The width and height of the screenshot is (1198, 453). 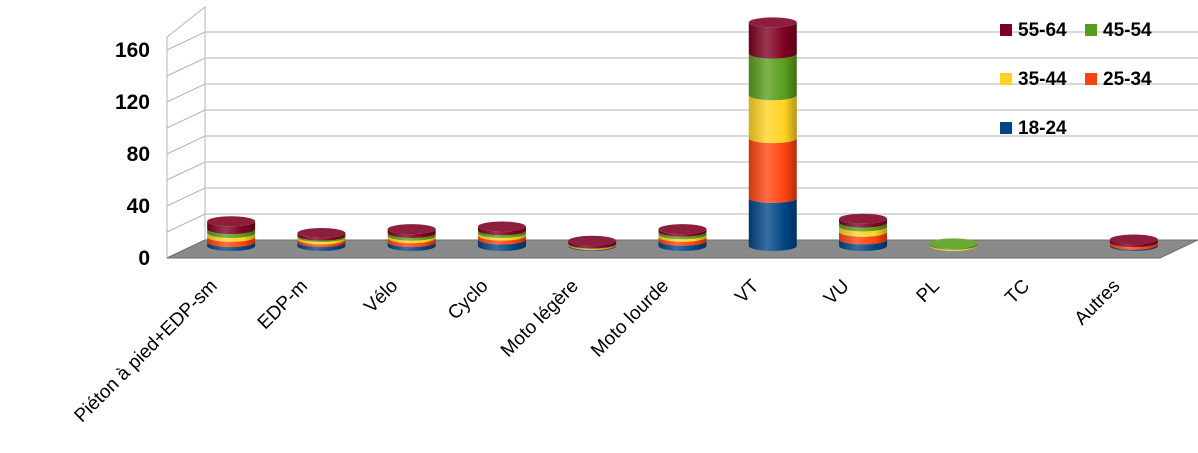 I want to click on y-tick-label: 0, so click(x=144, y=258).